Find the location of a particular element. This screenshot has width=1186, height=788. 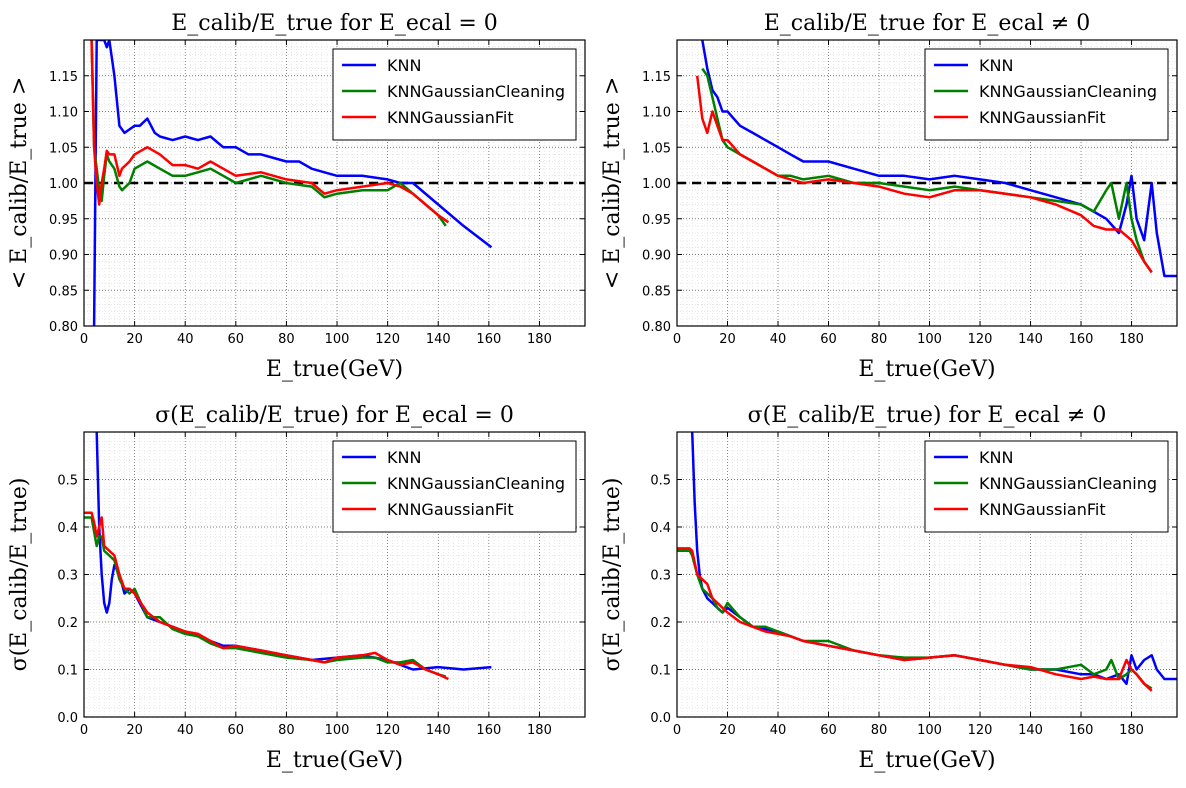

series-line-KNN is located at coordinates (292, 183).